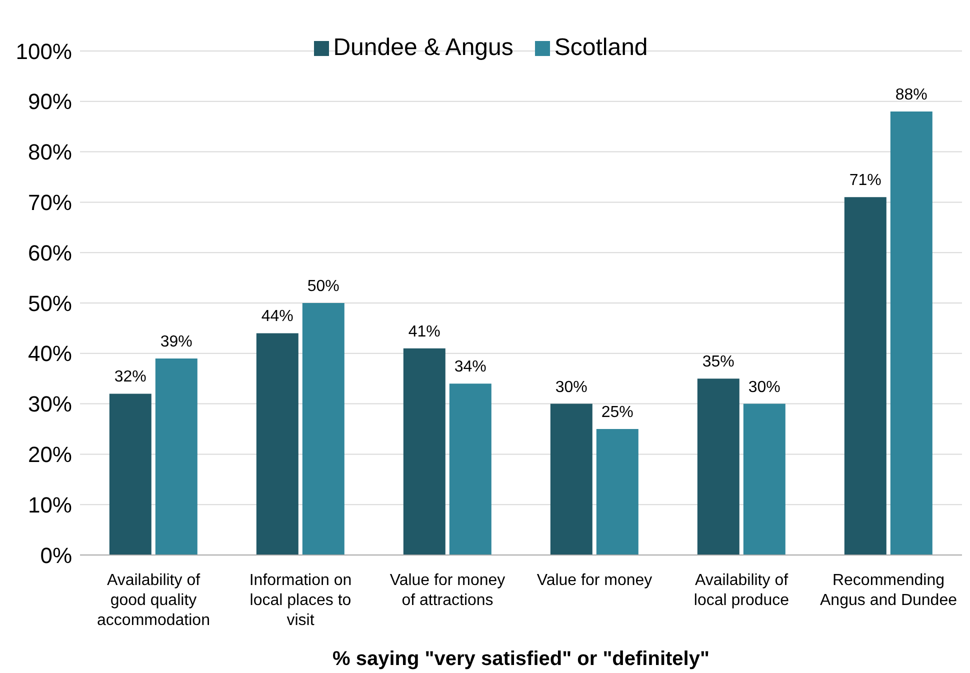 The image size is (970, 673). I want to click on y-tick-label: 20%, so click(50, 455).